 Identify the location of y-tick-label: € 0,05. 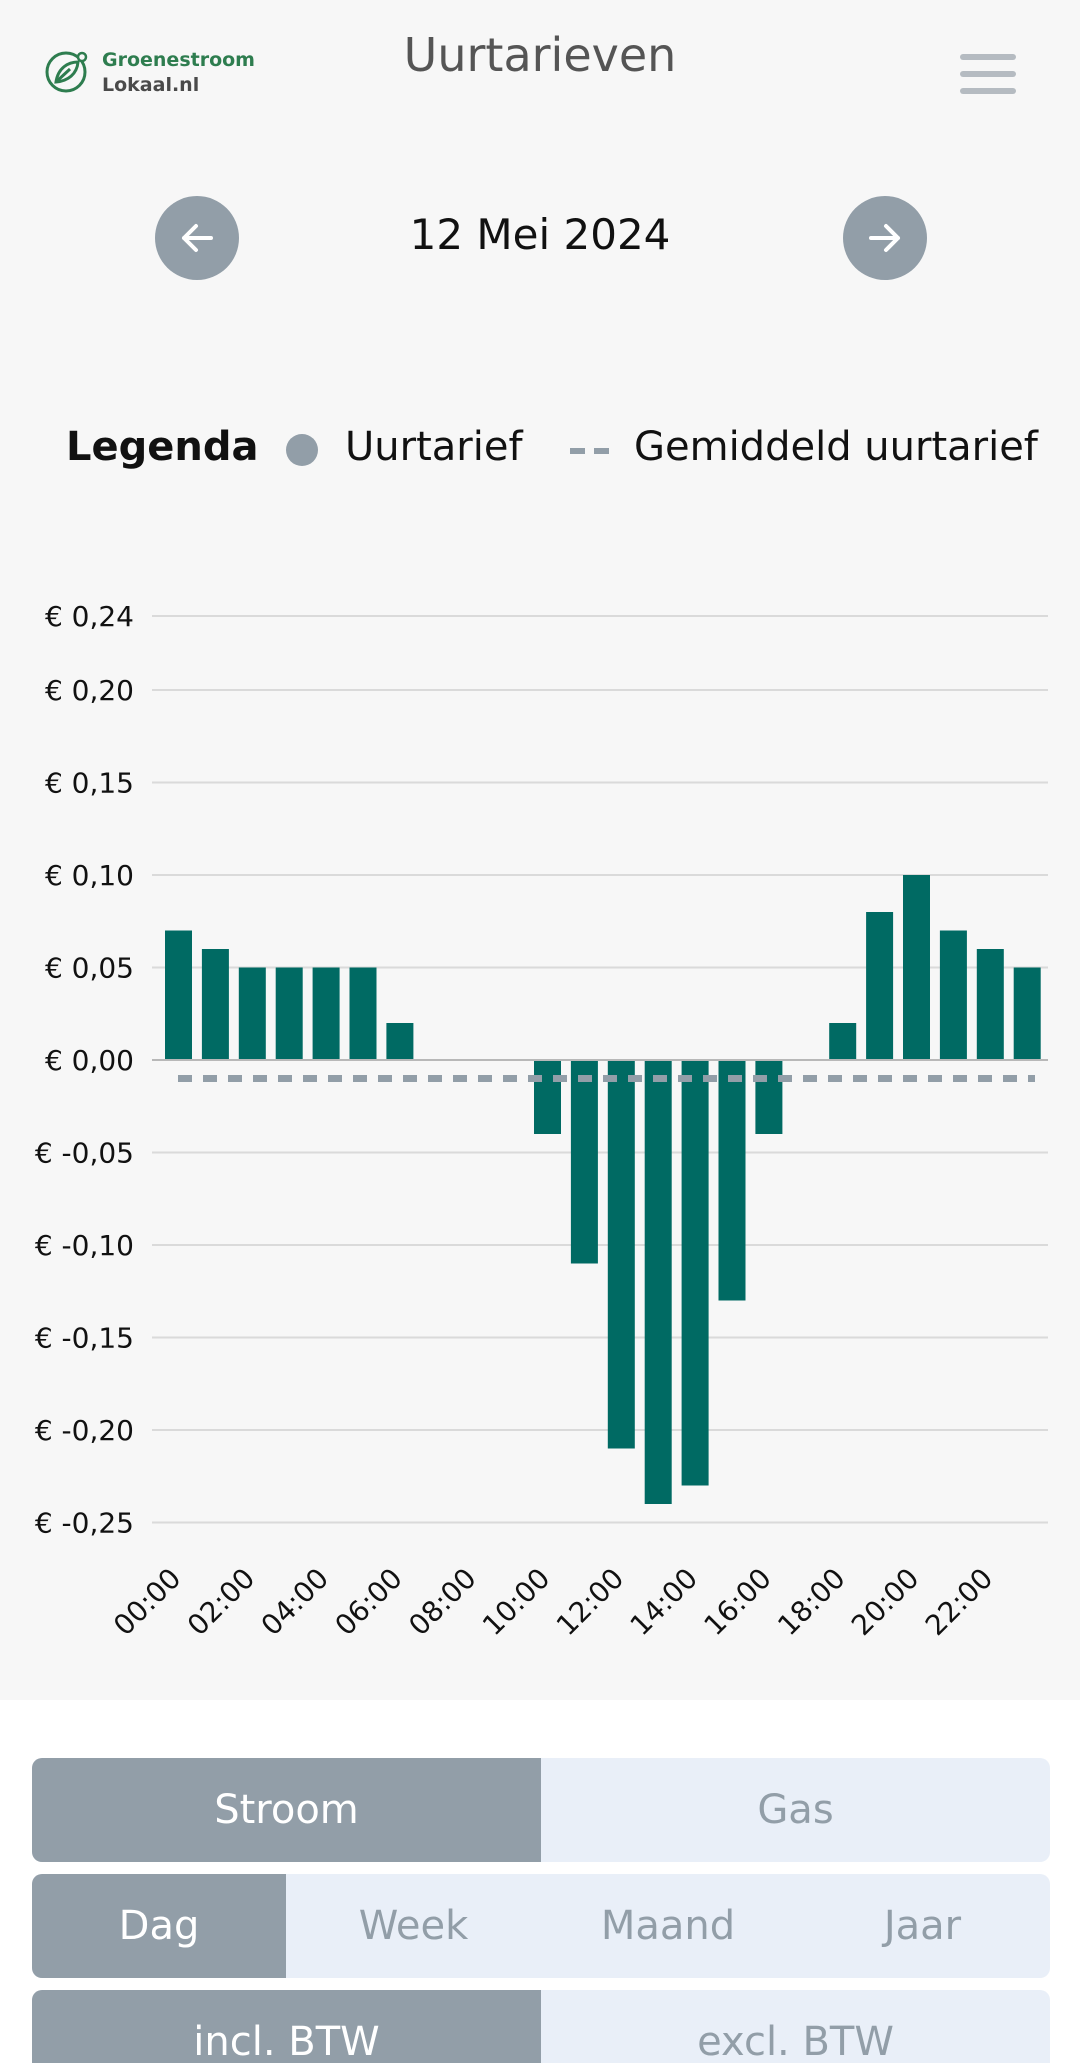
(89, 968).